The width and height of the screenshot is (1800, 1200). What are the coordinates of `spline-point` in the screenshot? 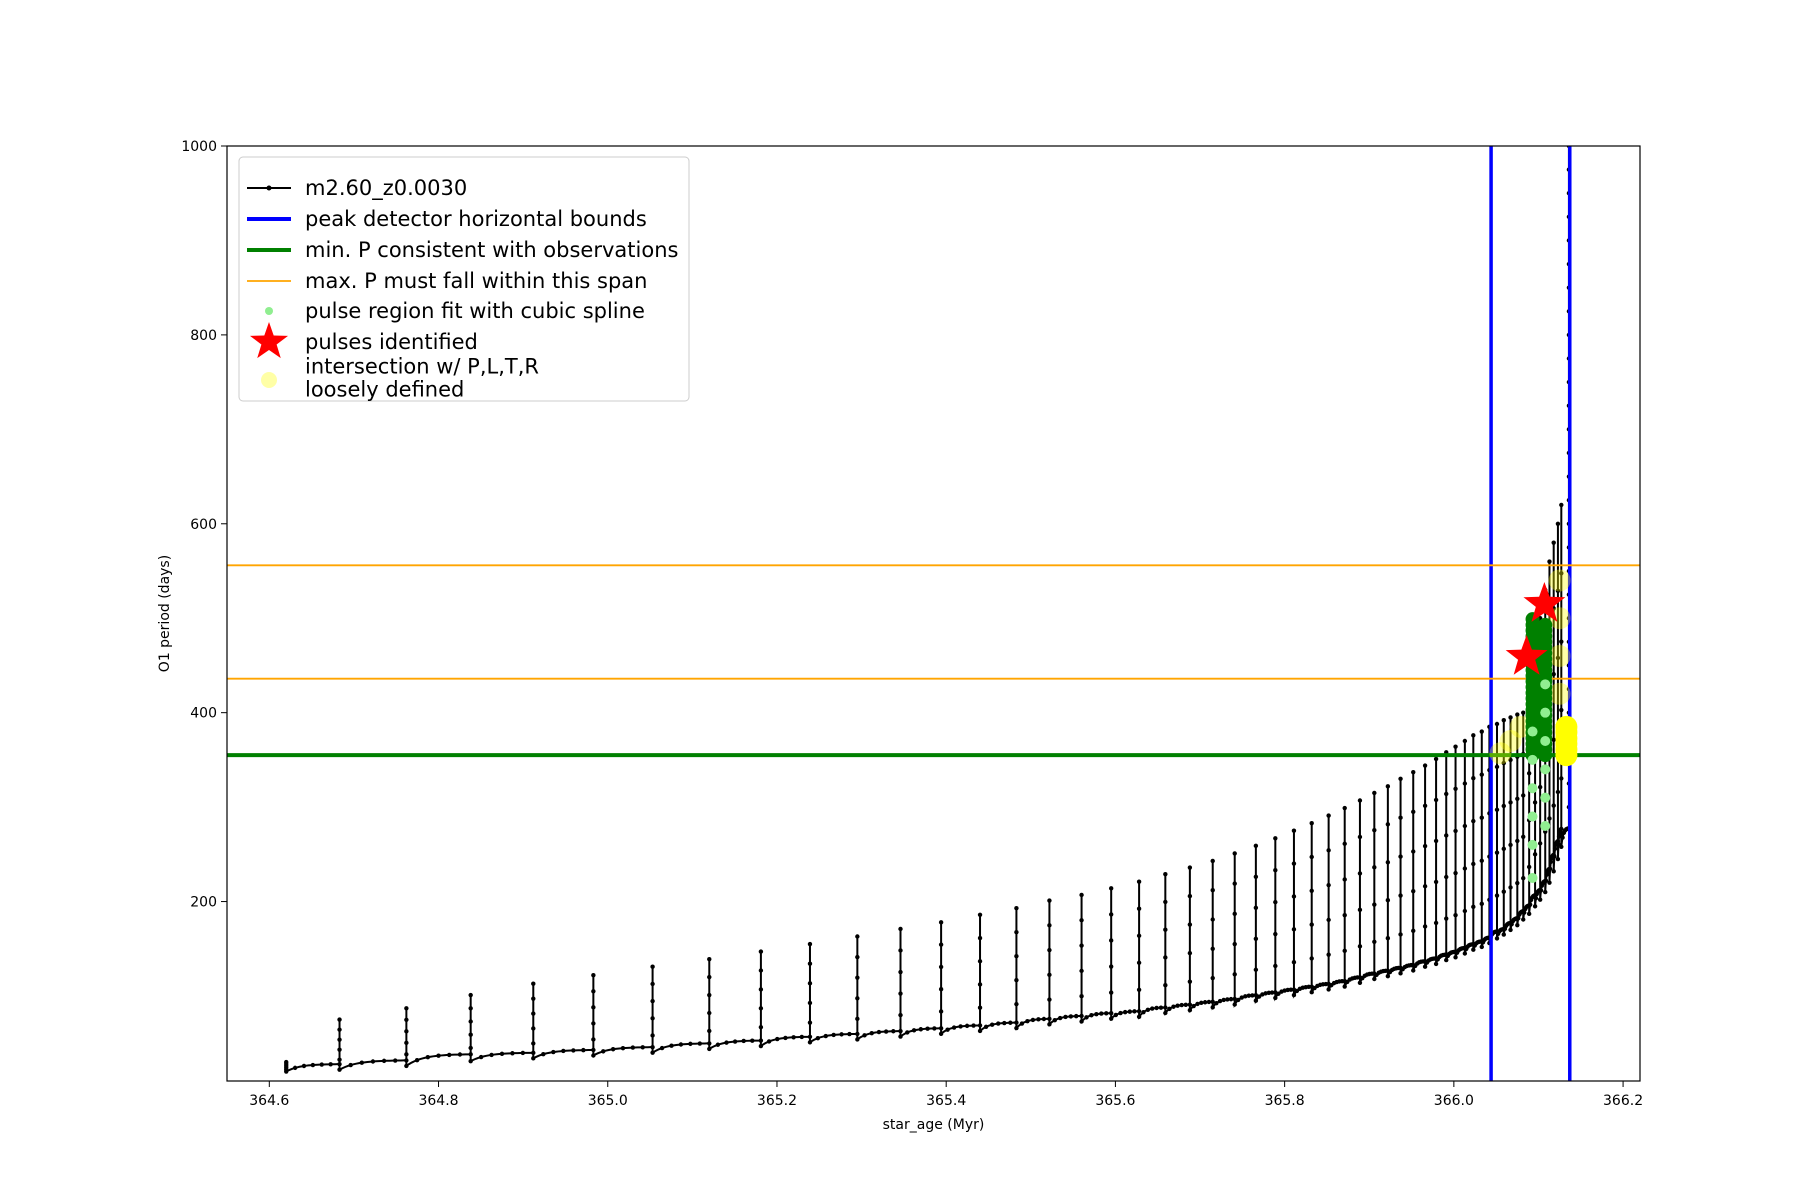 It's located at (1545, 797).